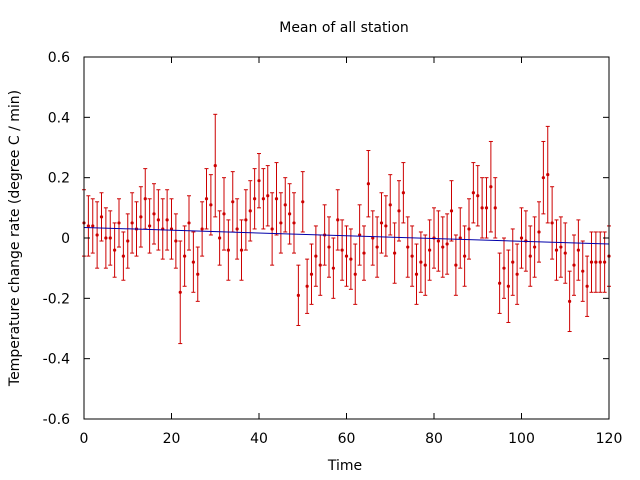  Describe the element at coordinates (347, 439) in the screenshot. I see `x-tick-label: 60` at that location.